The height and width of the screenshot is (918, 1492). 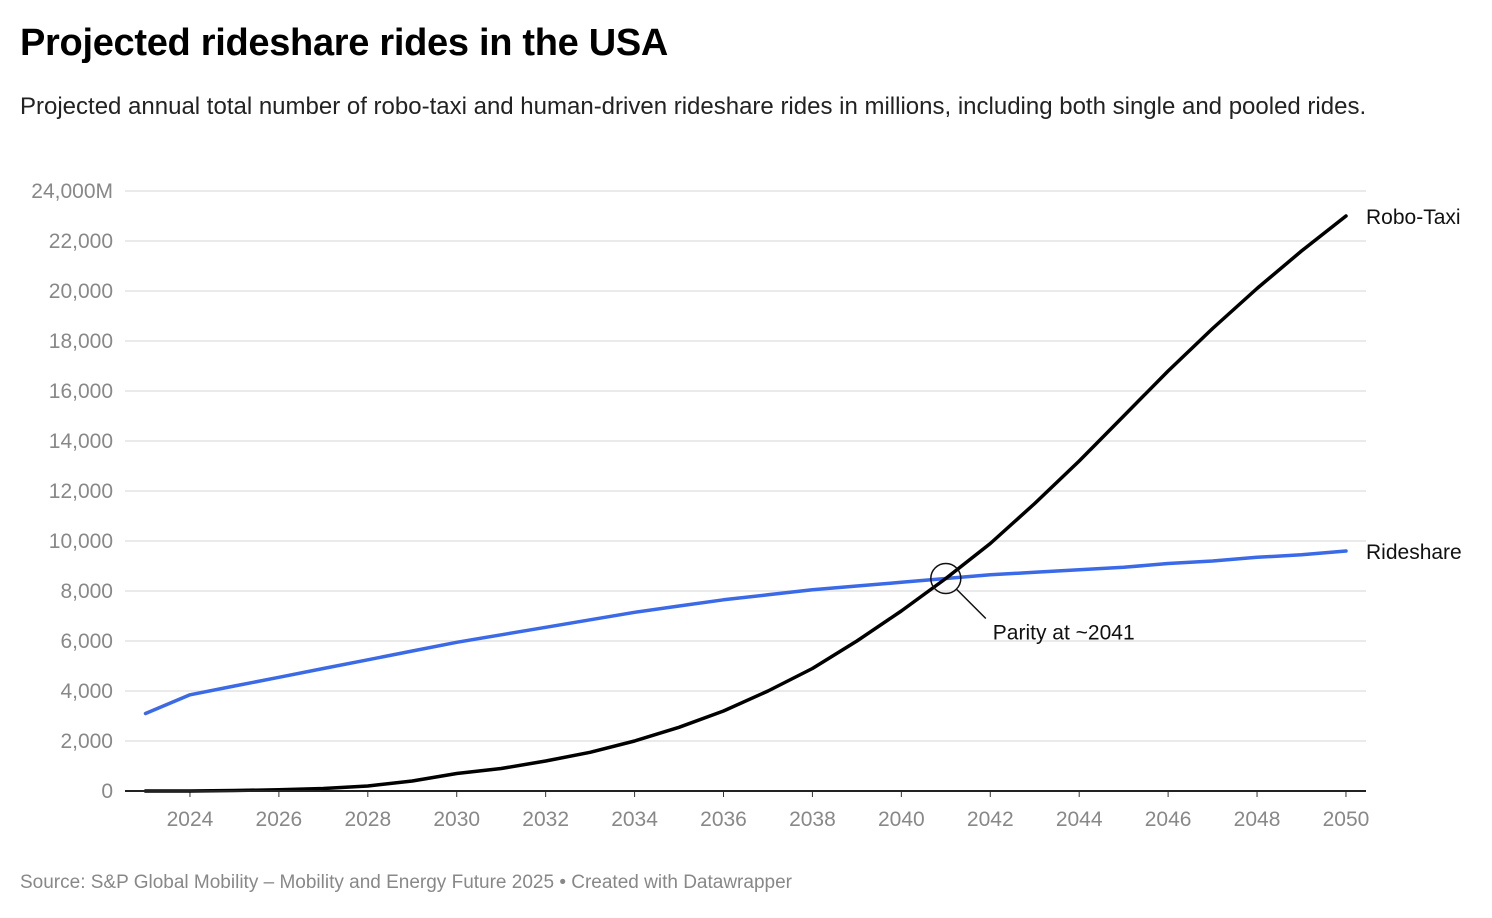 What do you see at coordinates (279, 819) in the screenshot?
I see `x-tick-label: 2026` at bounding box center [279, 819].